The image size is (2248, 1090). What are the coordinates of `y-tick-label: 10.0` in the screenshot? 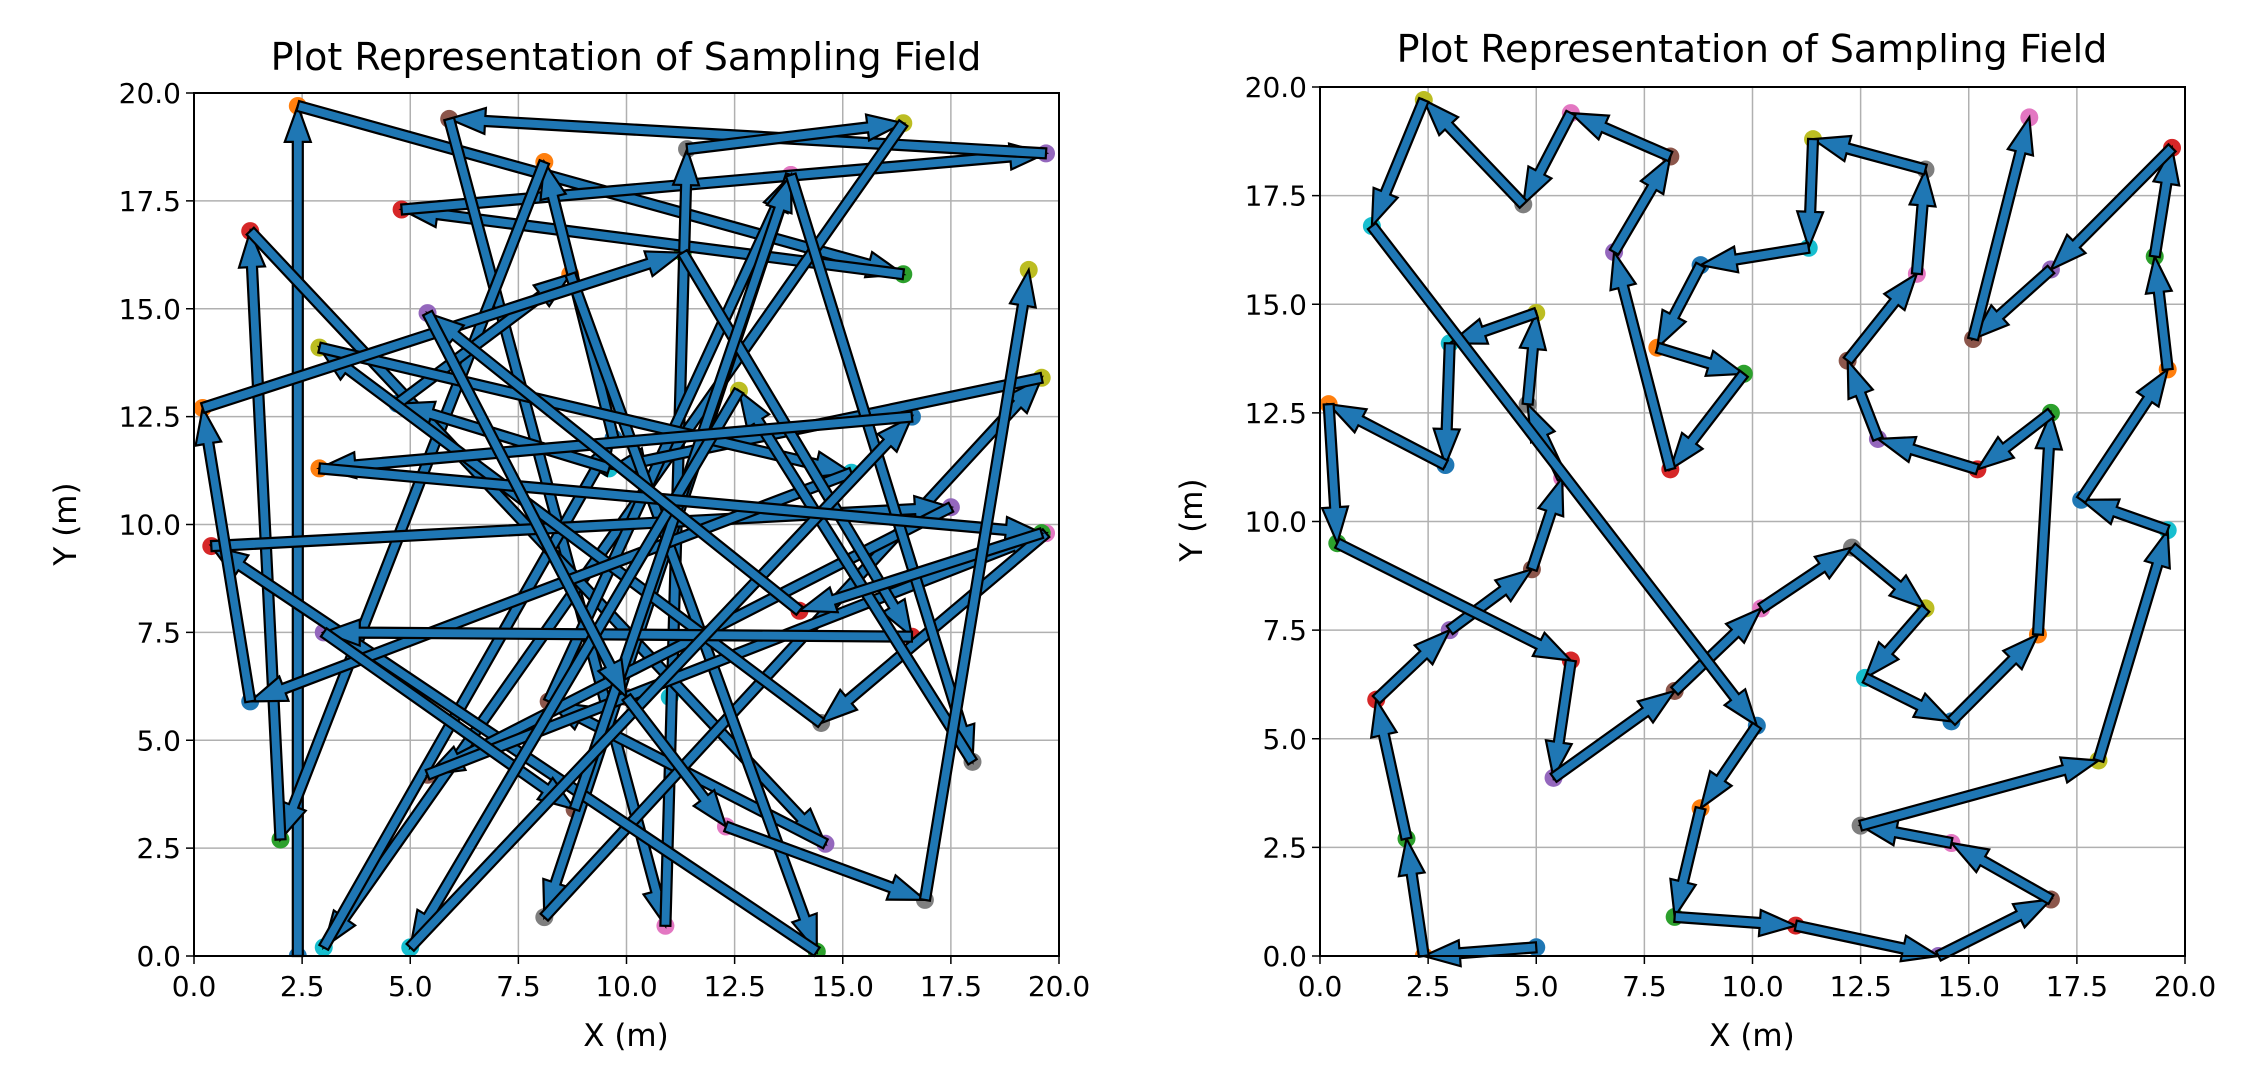 It's located at (1276, 522).